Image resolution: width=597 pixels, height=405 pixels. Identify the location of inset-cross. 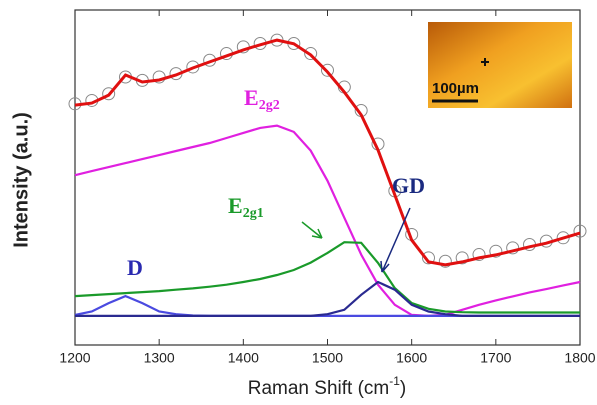
(485, 62).